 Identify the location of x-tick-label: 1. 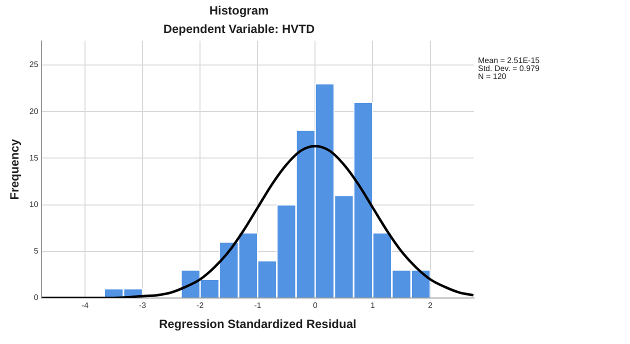
(373, 305).